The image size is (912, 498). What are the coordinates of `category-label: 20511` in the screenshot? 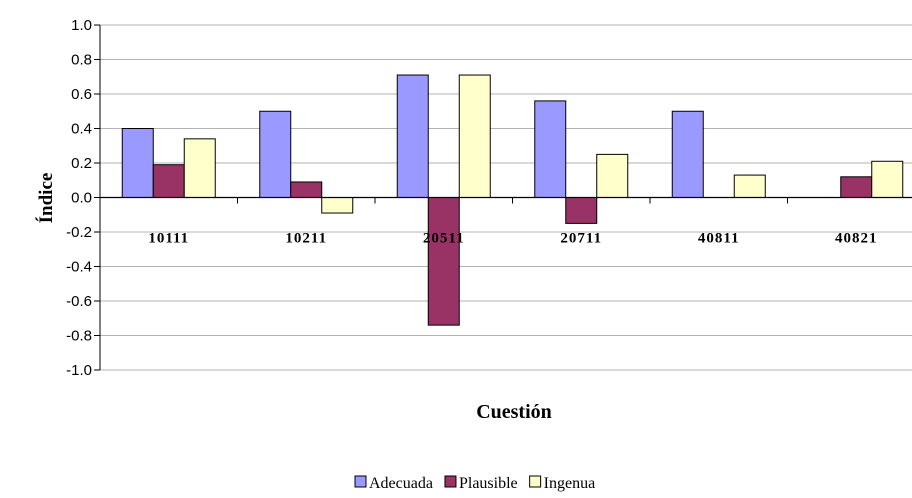 It's located at (444, 239).